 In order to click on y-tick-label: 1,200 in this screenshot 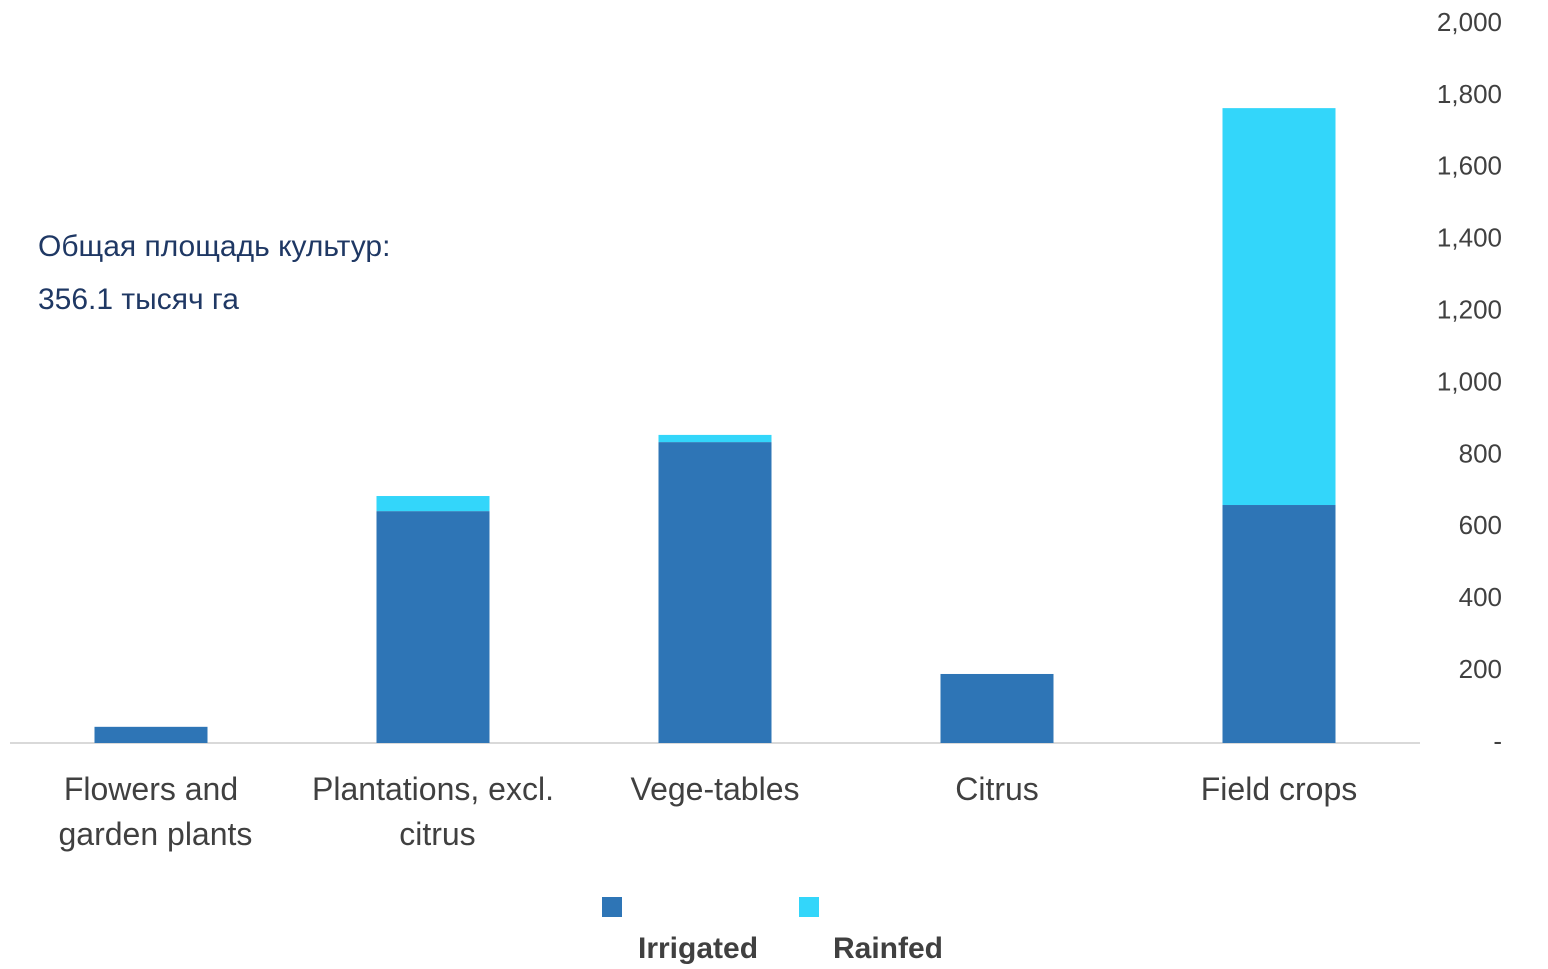, I will do `click(1469, 309)`.